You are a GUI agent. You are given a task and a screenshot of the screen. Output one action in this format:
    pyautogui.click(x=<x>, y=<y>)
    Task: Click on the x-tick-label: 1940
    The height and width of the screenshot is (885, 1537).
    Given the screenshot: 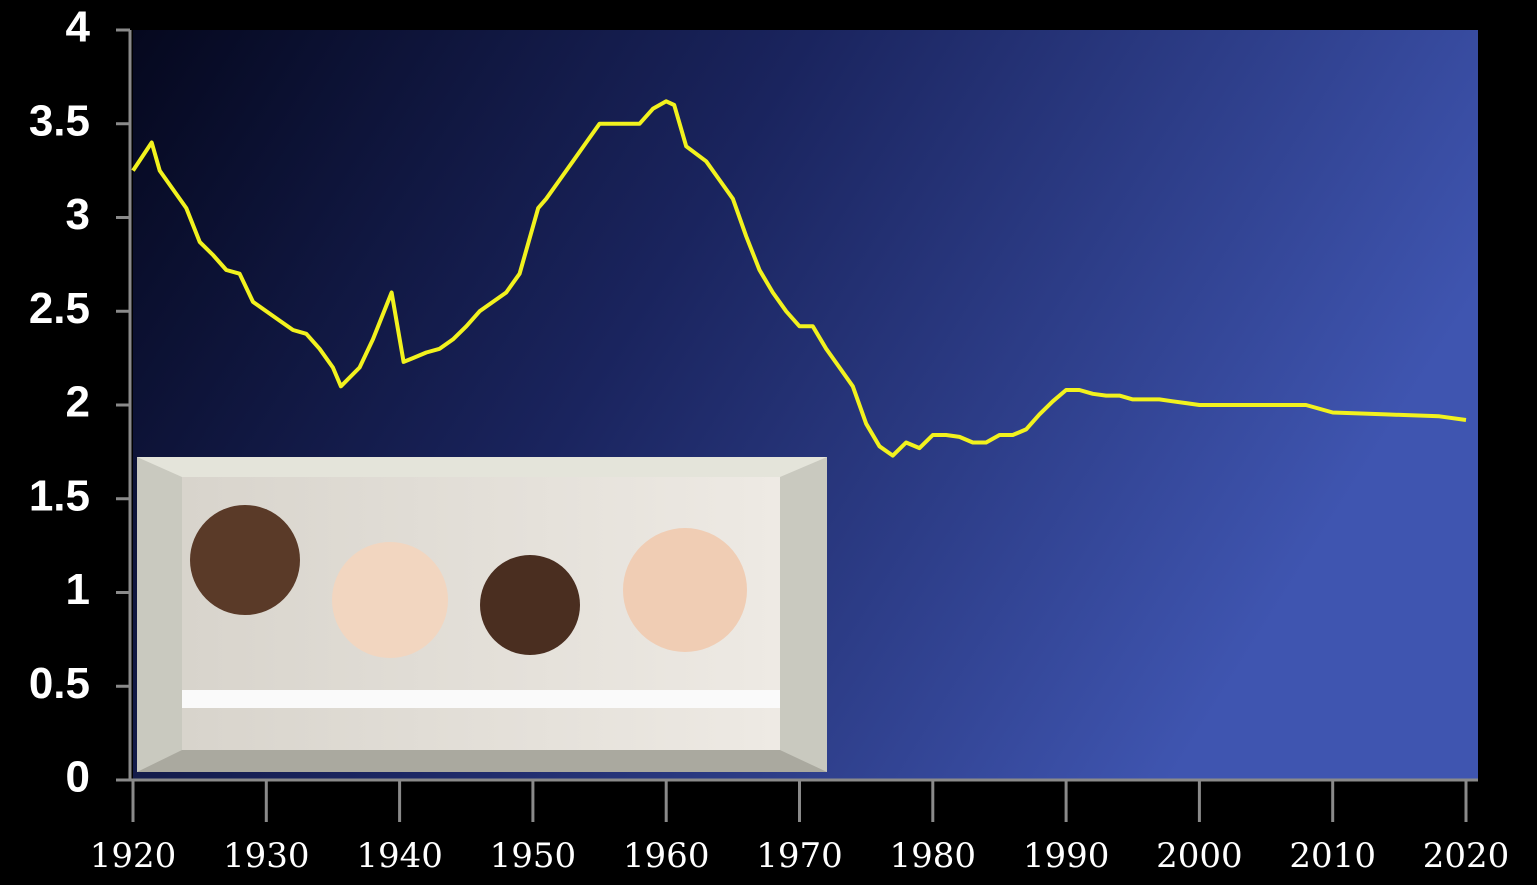 What is the action you would take?
    pyautogui.click(x=399, y=856)
    